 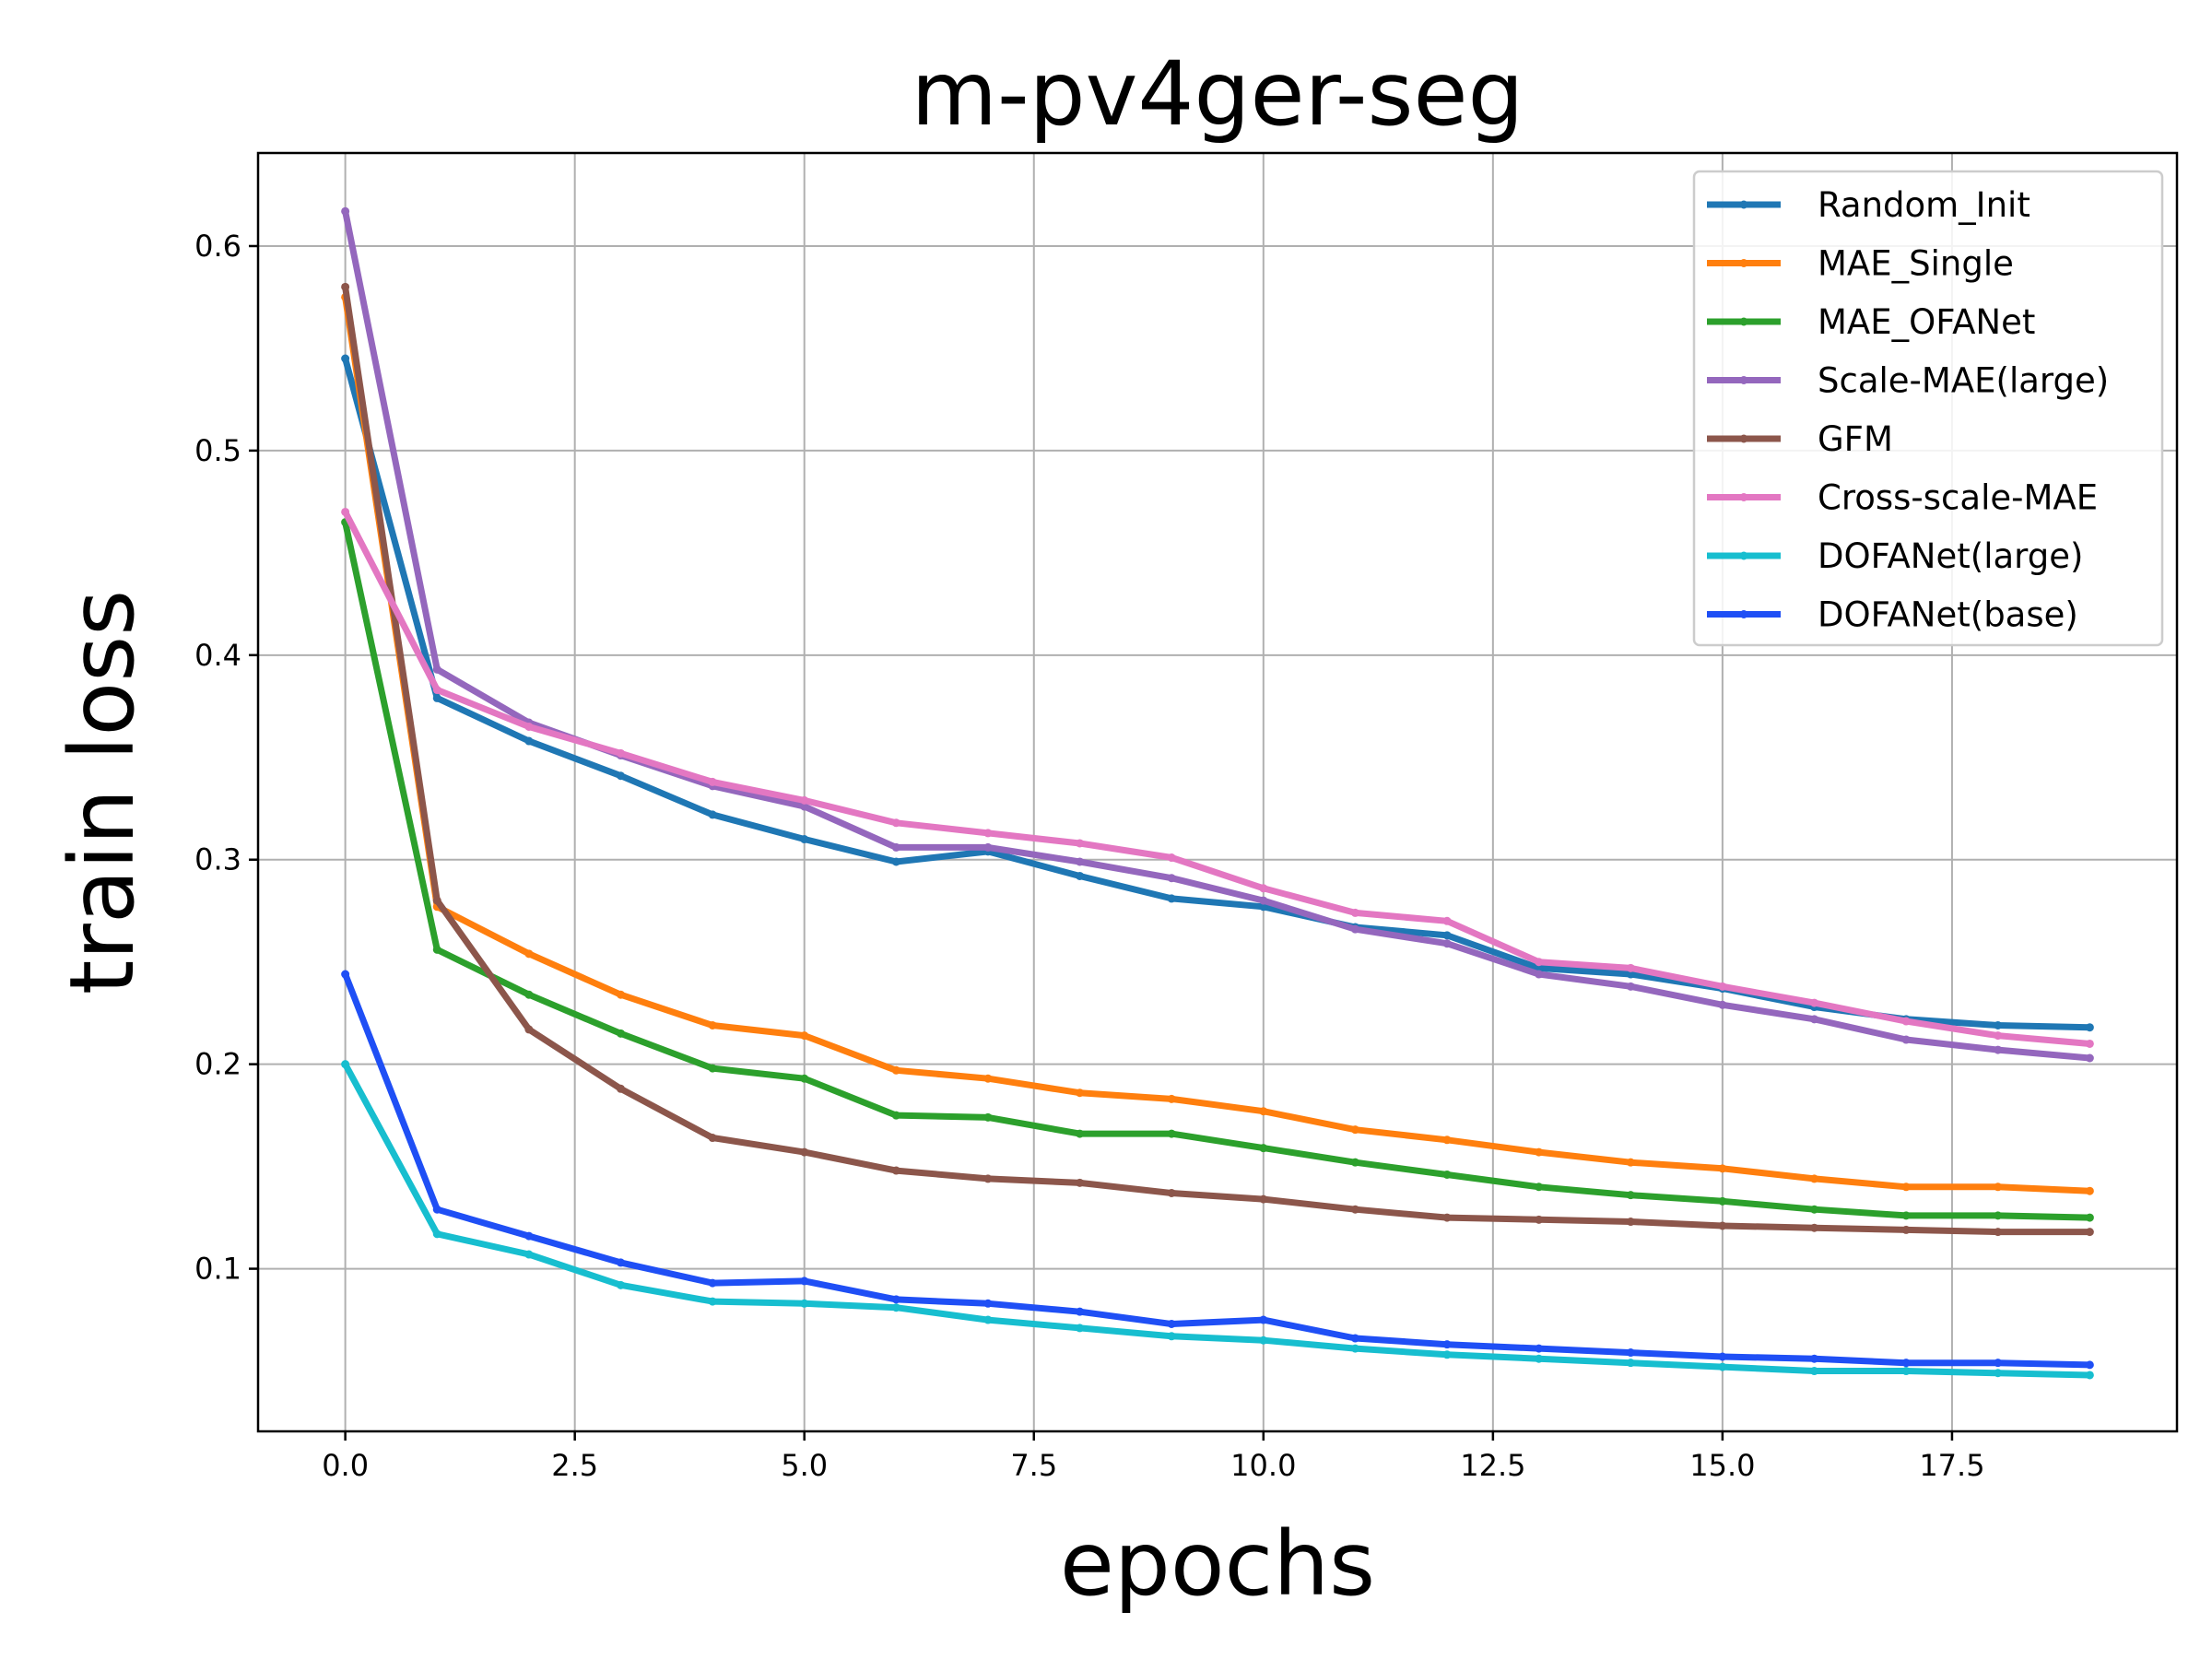 I want to click on y-tick-label: 0.2, so click(x=217, y=1064).